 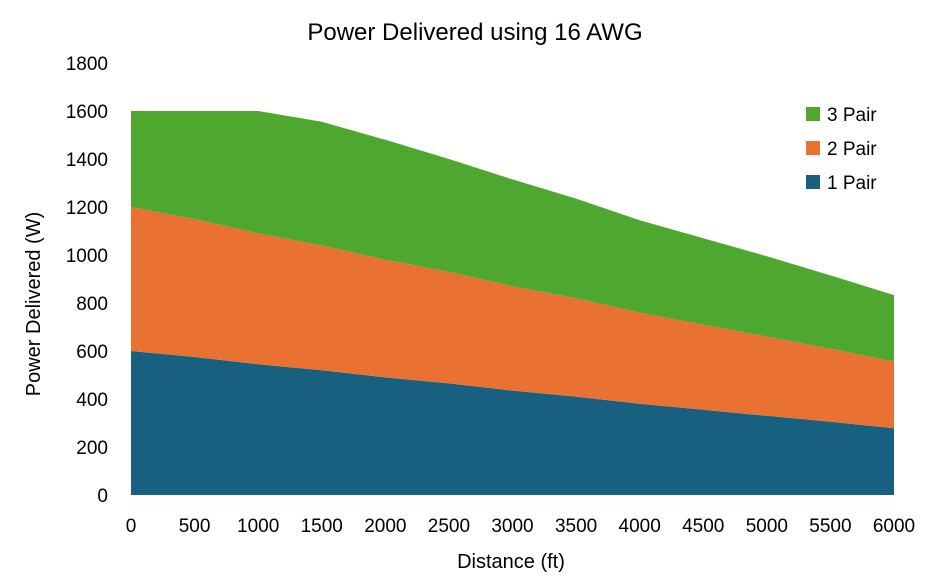 What do you see at coordinates (92, 352) in the screenshot?
I see `y-tick-label: 600` at bounding box center [92, 352].